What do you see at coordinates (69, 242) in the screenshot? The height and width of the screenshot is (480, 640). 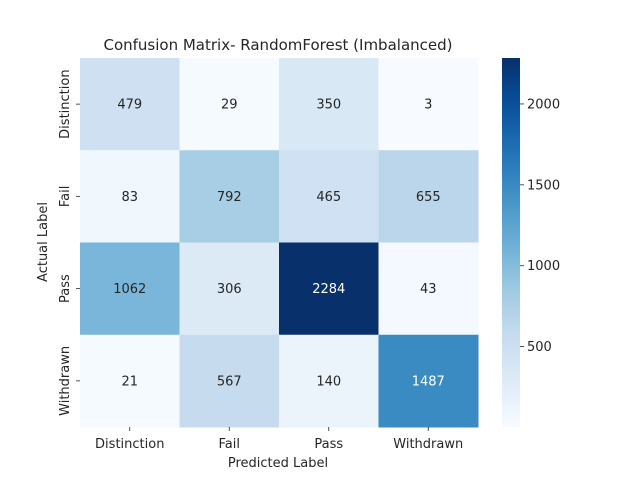 I see `y-axis-ticks: Distinction Fail Pass Withdrawn` at bounding box center [69, 242].